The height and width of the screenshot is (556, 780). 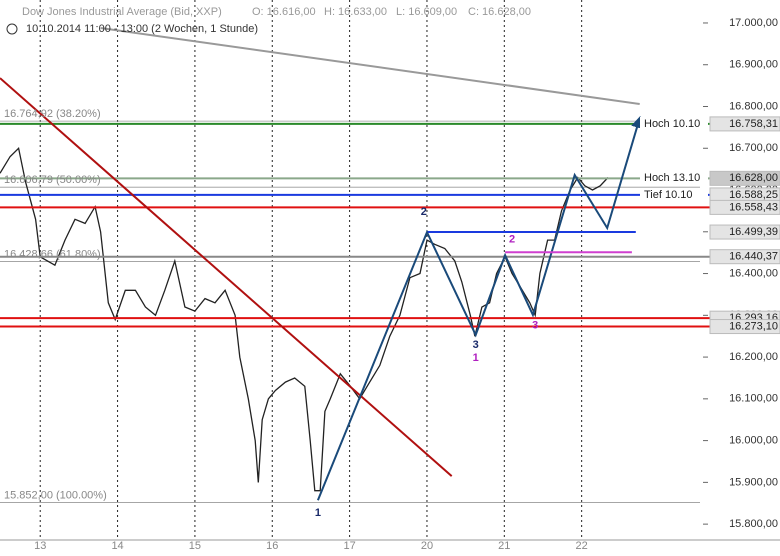 I want to click on fib-label: 15.852,00 (100.00%), so click(x=55, y=495).